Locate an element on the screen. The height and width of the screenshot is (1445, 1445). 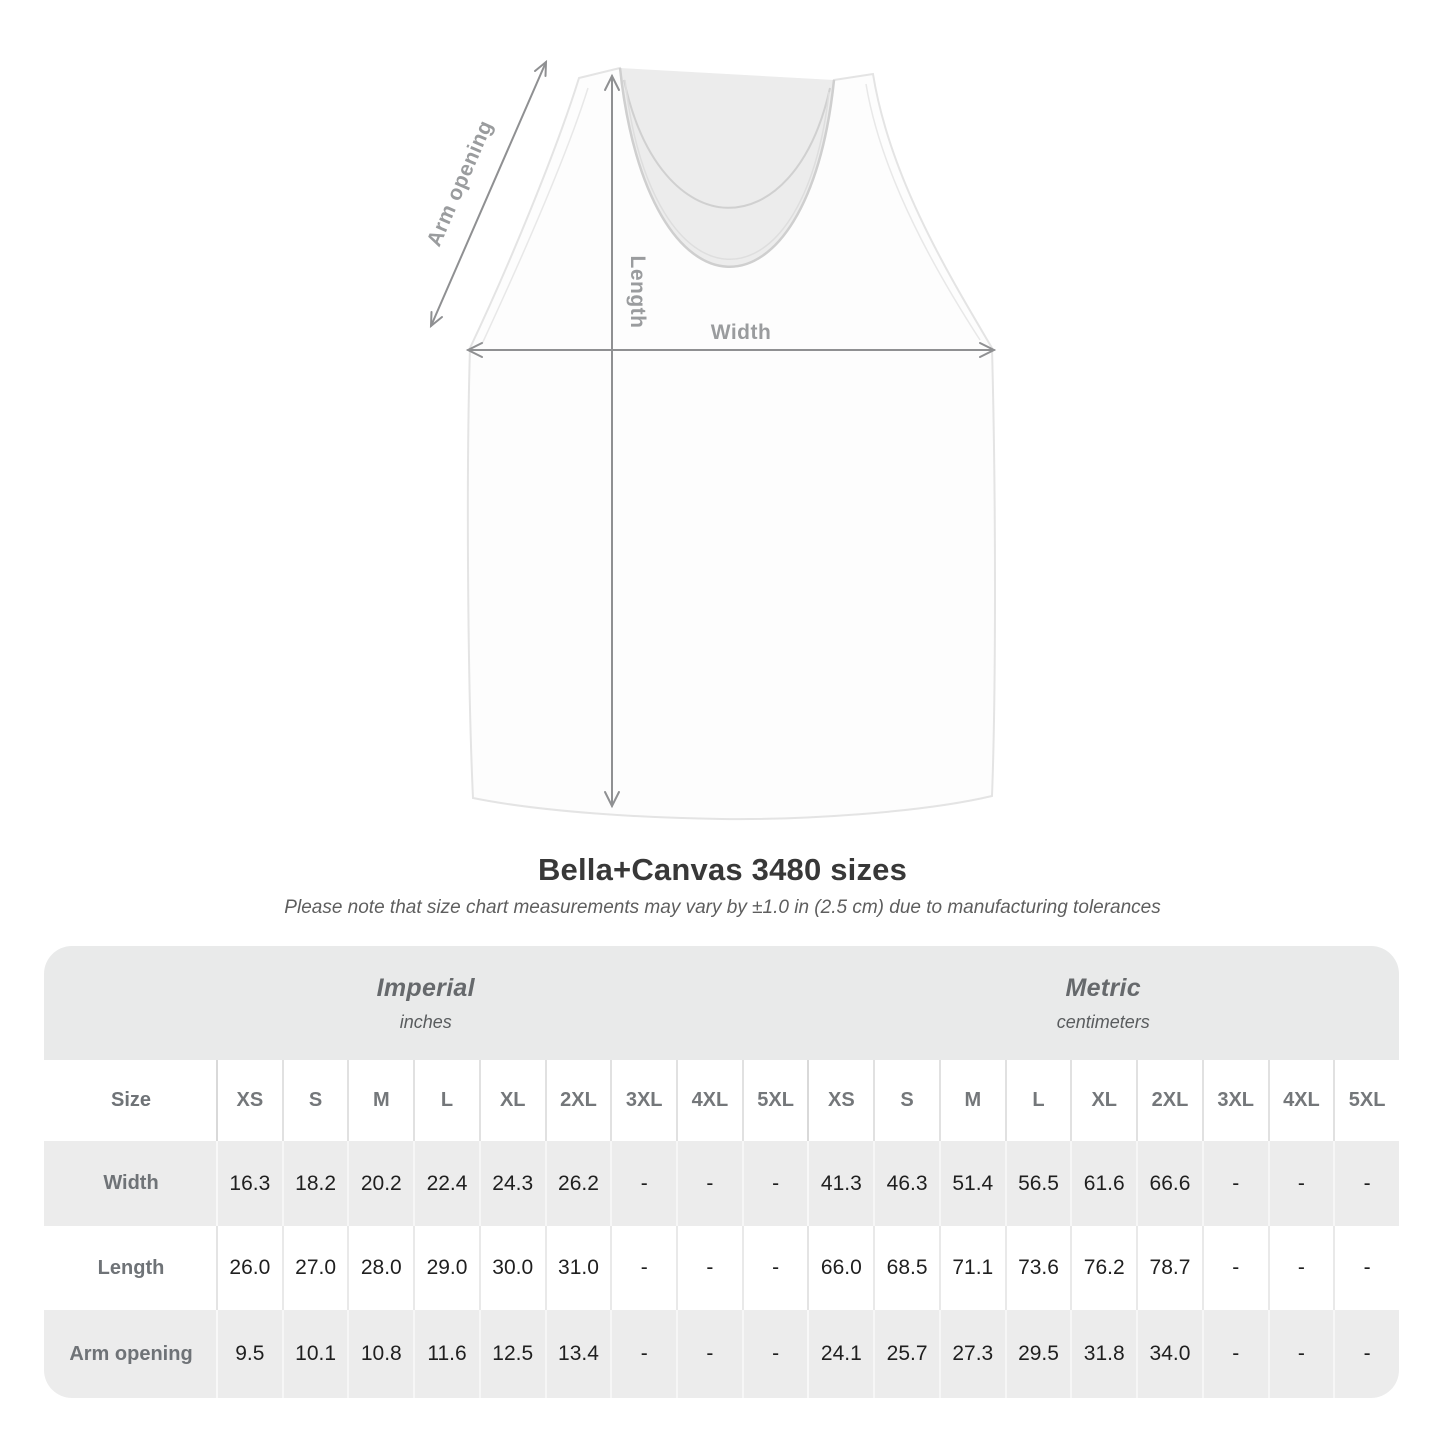
arm-opening-imperial-l: 11.6 is located at coordinates (446, 1354).